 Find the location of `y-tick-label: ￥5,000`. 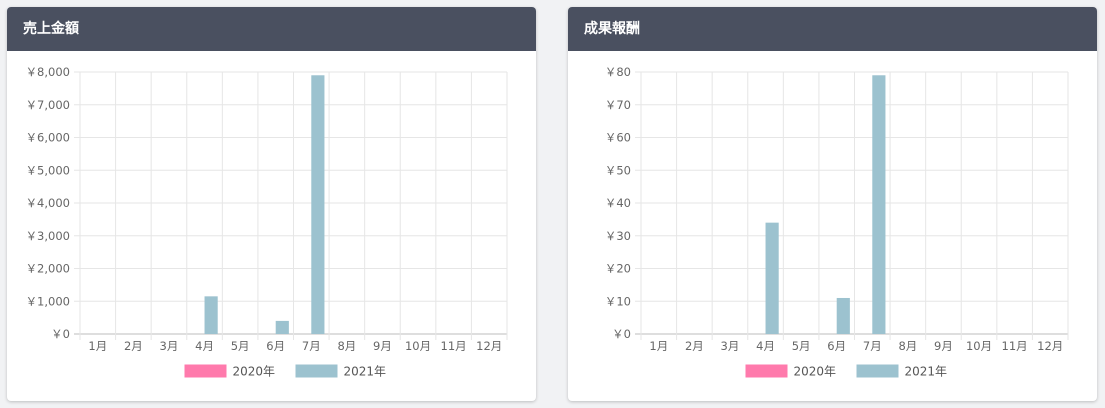

y-tick-label: ￥5,000 is located at coordinates (48, 170).